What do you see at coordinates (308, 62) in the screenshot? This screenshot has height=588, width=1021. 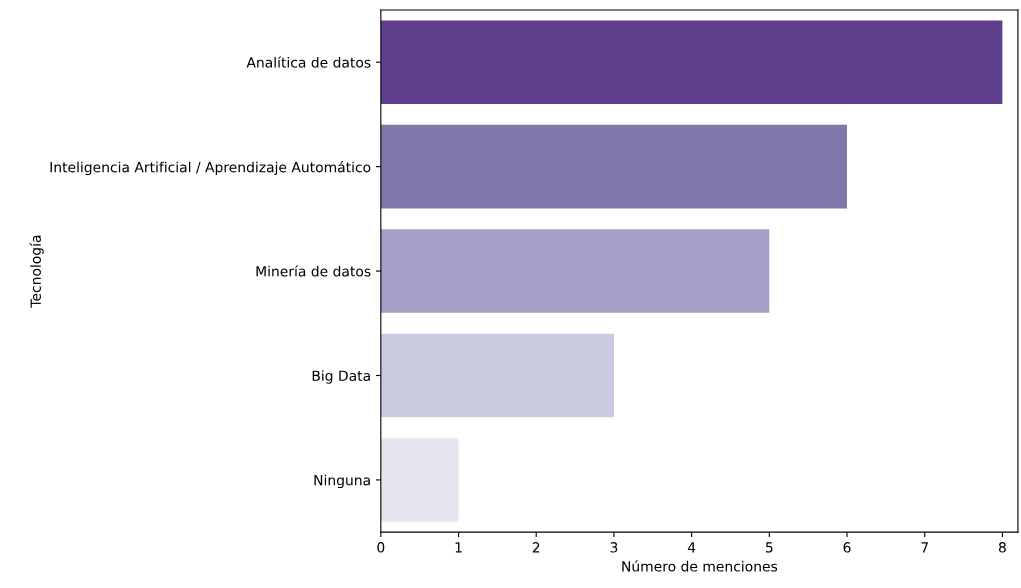 I see `y-tick-label: Analítica de datos` at bounding box center [308, 62].